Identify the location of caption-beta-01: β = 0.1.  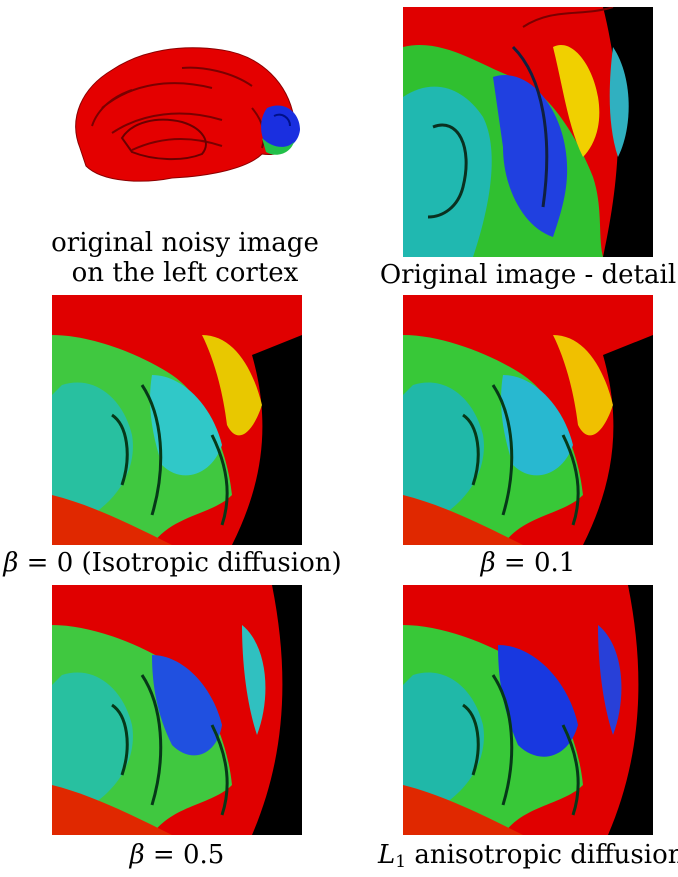
(528, 563).